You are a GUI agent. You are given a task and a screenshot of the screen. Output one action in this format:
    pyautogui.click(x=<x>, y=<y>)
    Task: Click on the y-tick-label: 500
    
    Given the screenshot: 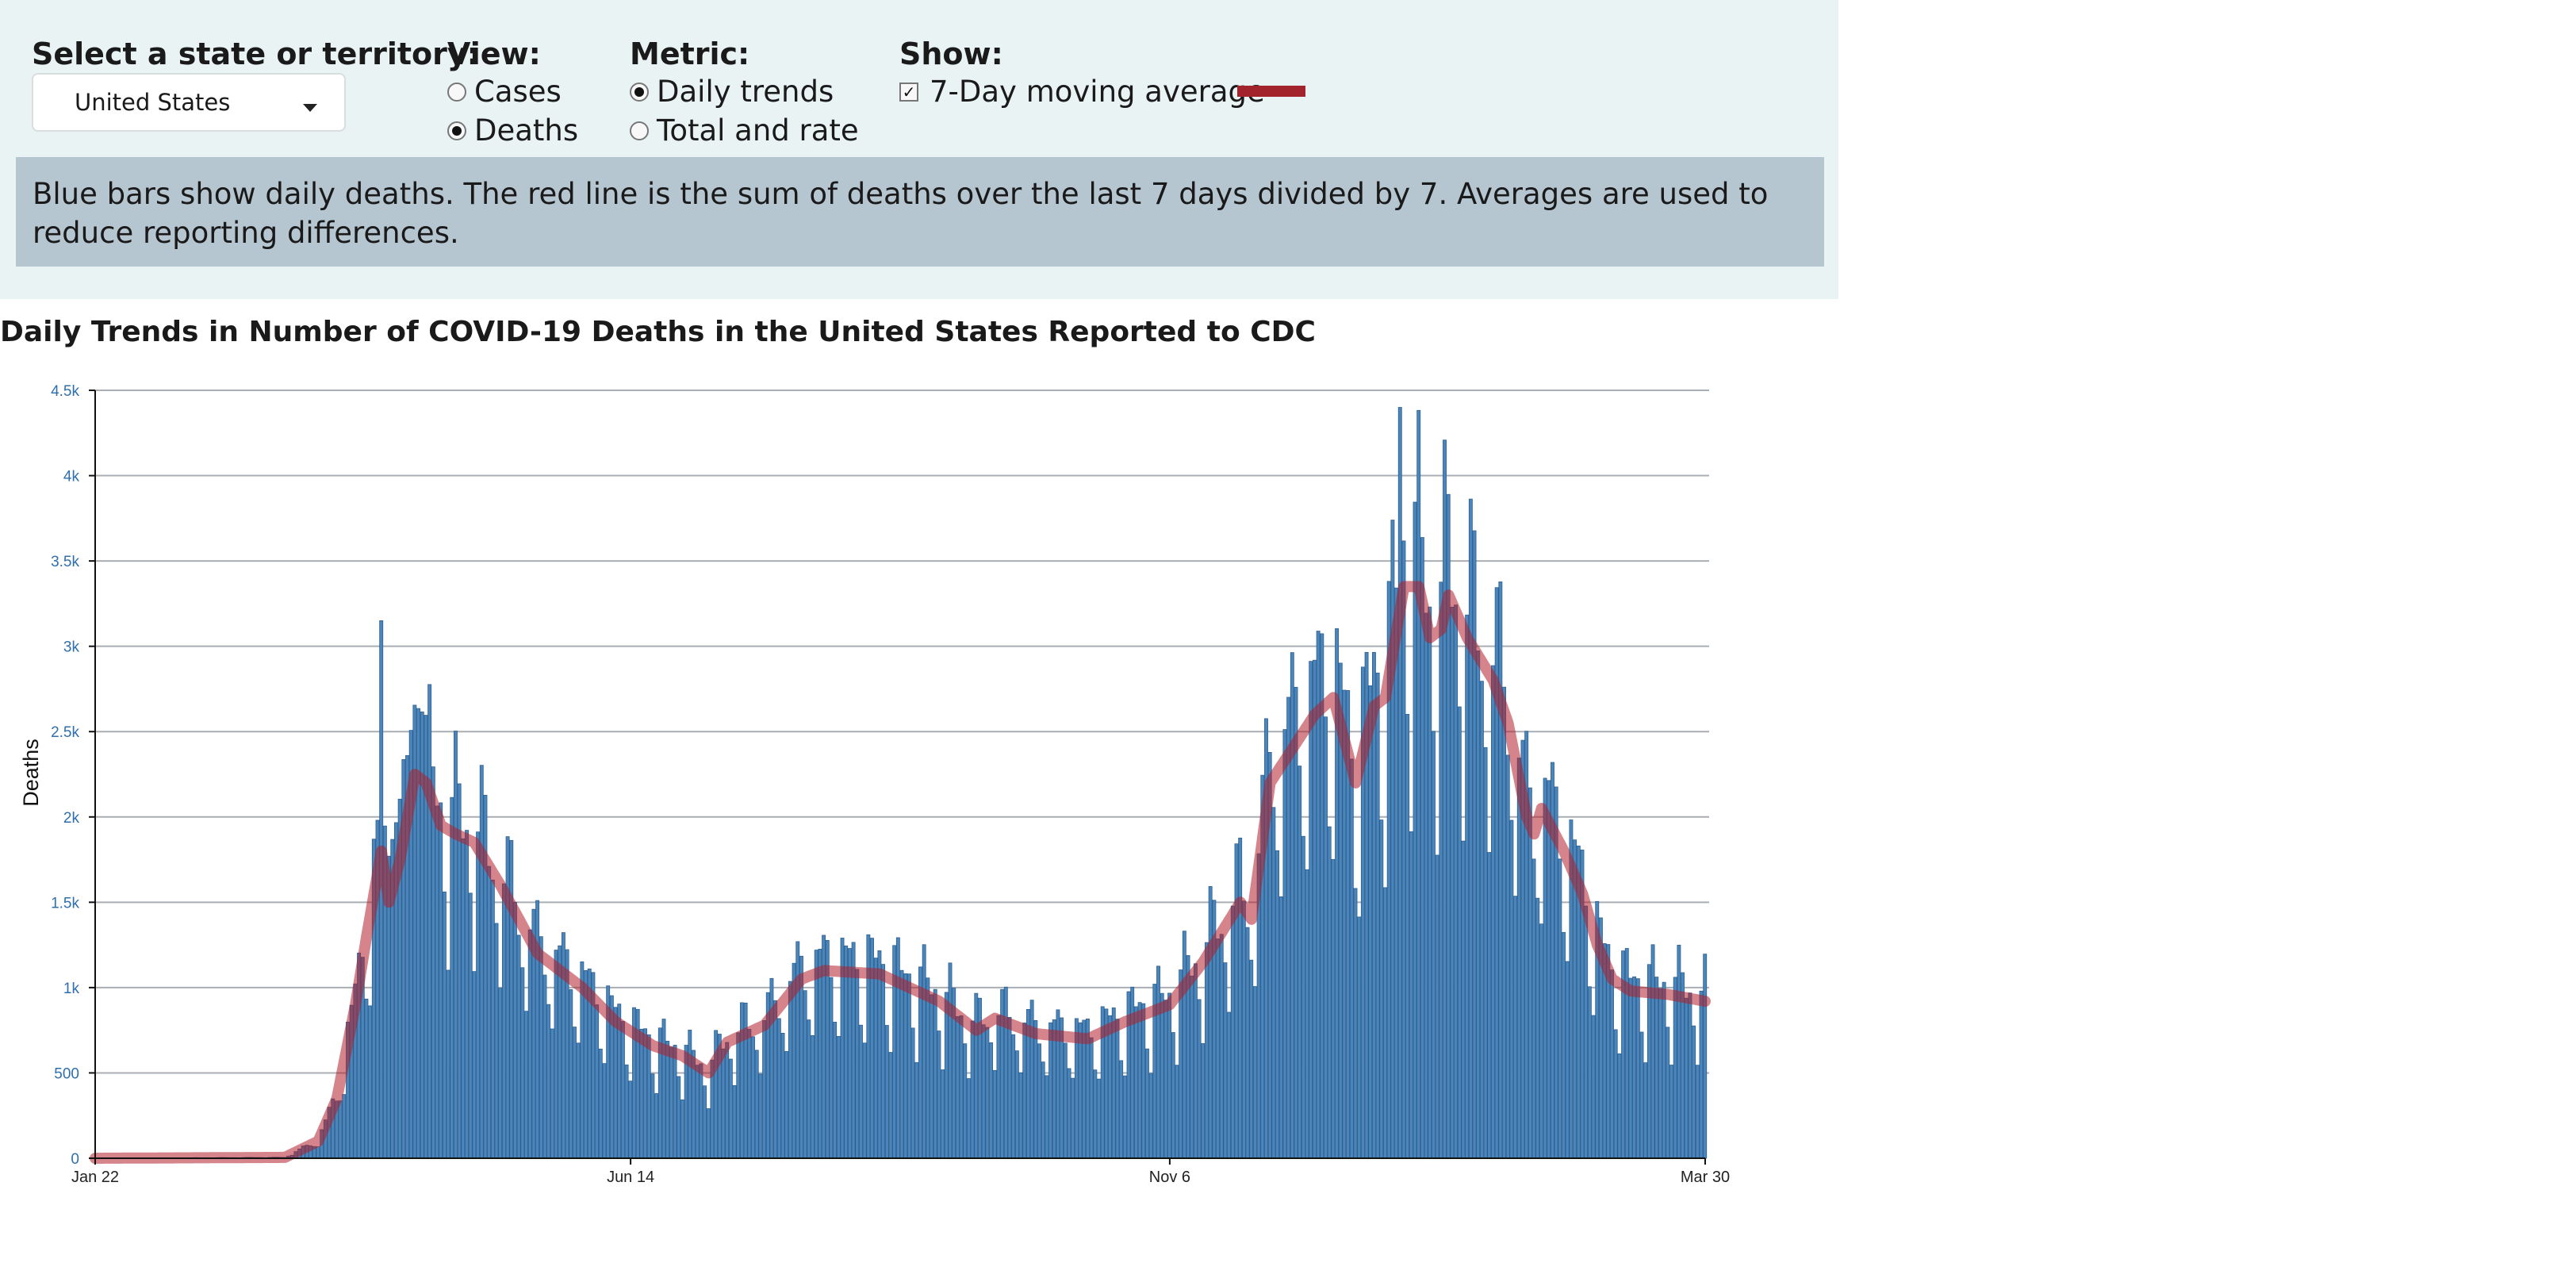 What is the action you would take?
    pyautogui.click(x=67, y=1073)
    